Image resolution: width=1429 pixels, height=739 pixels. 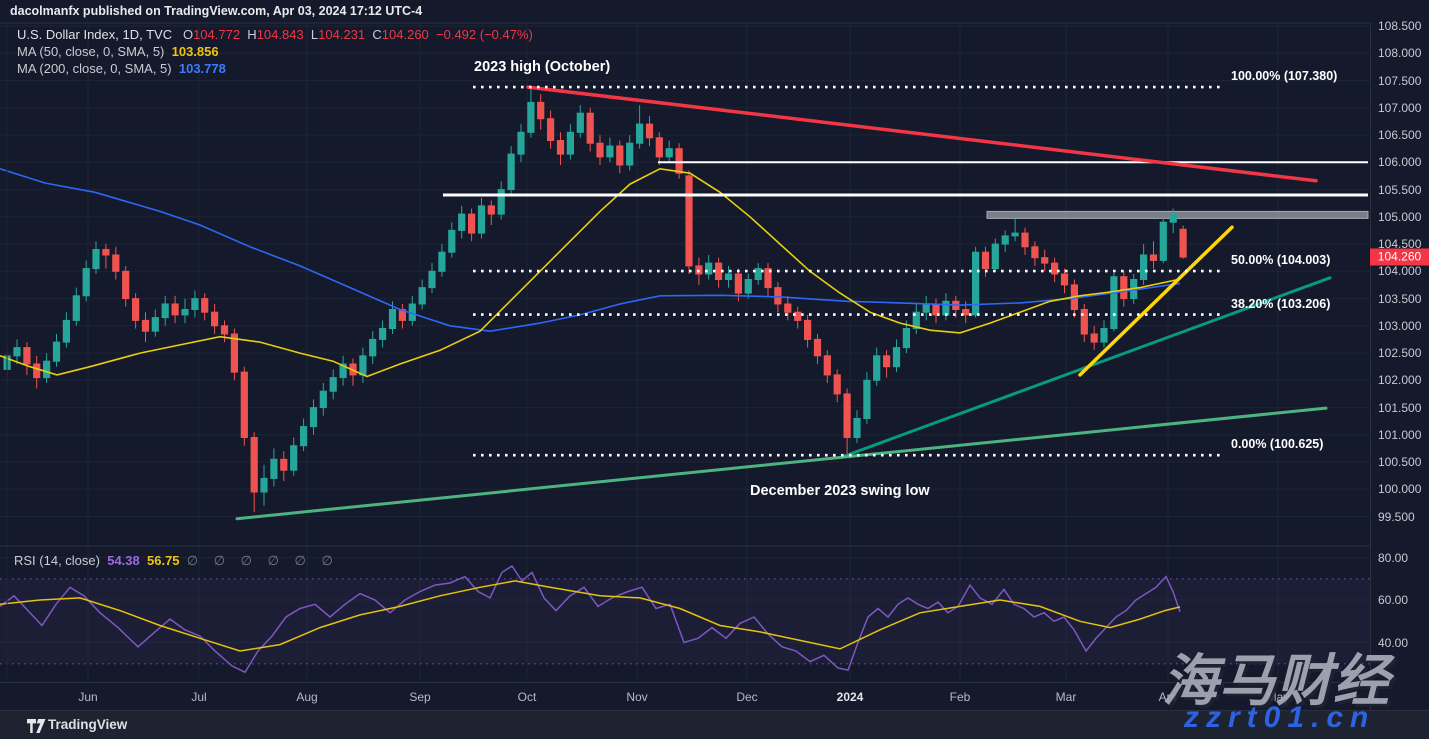 I want to click on axis-tick-label: 104.000, so click(x=1400, y=271).